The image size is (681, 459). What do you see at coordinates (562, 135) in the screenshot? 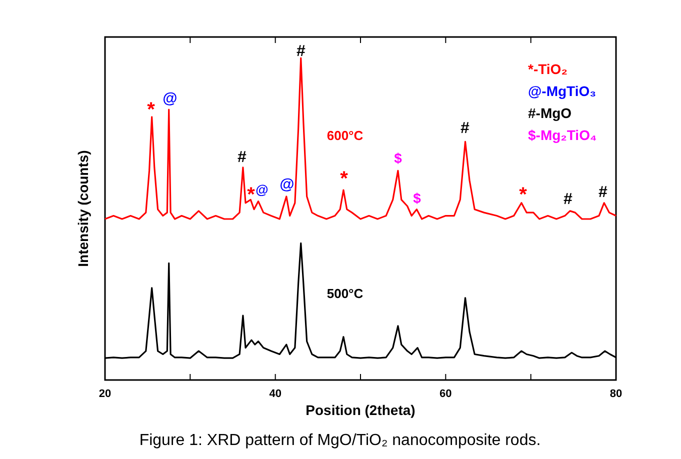
I see `annotation: $-Mg₂TiO₄` at bounding box center [562, 135].